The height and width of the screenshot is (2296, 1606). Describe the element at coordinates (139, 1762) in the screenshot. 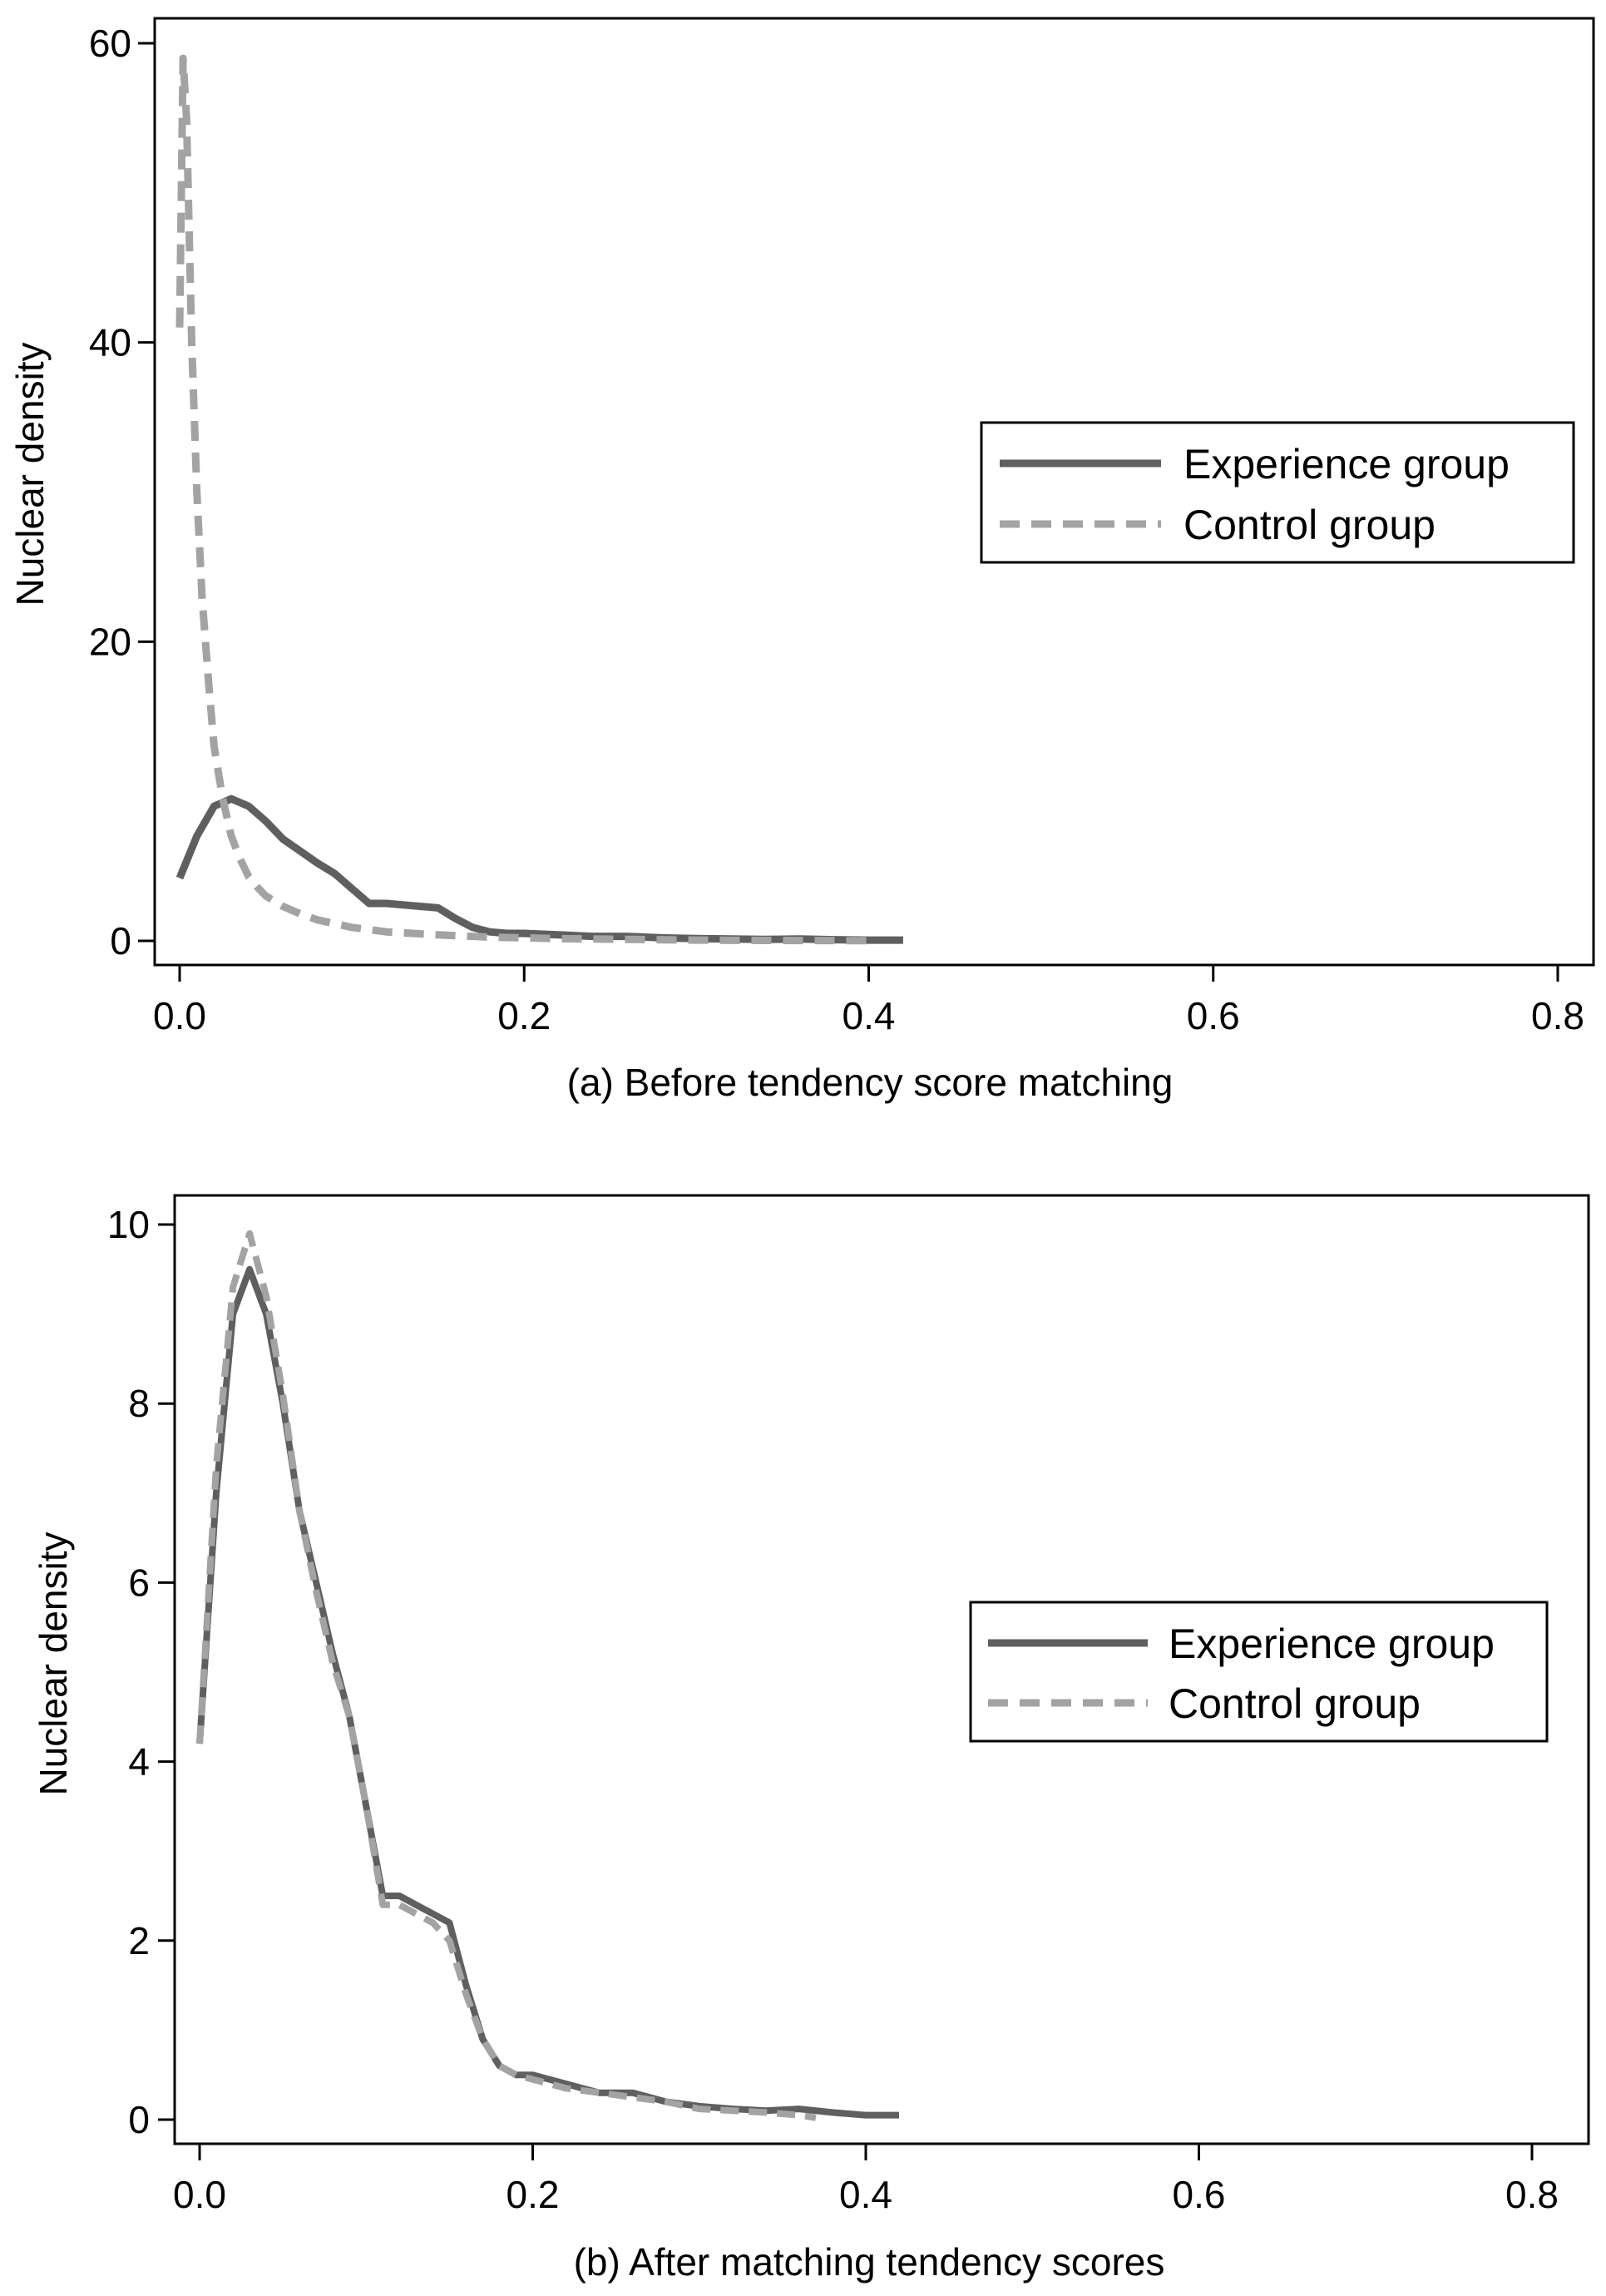

I see `y-tick-label: 4` at that location.